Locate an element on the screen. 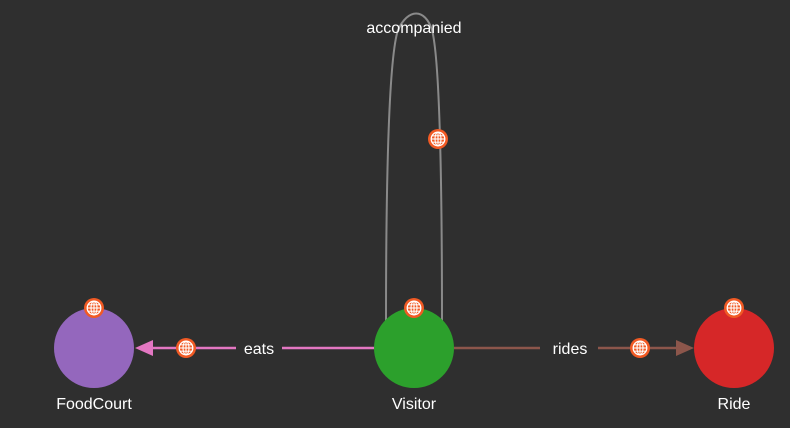 This screenshot has height=428, width=790. edge-rides: rides is located at coordinates (574, 348).